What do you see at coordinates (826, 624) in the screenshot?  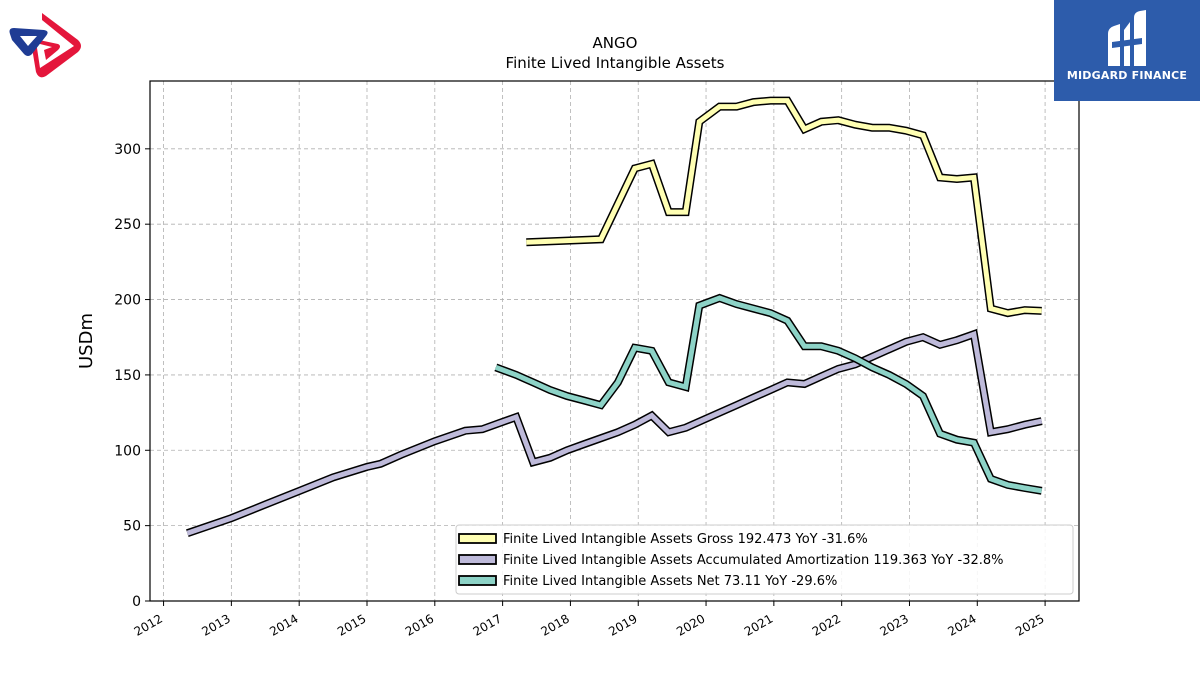 I see `x-tick-label: 2022` at bounding box center [826, 624].